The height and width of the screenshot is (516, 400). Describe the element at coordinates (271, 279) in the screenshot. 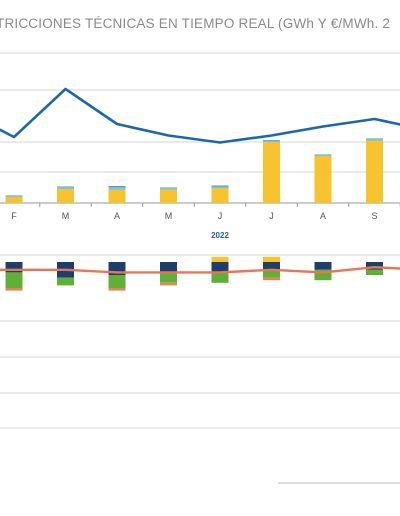

I see `bar-bottom-5-s3` at that location.